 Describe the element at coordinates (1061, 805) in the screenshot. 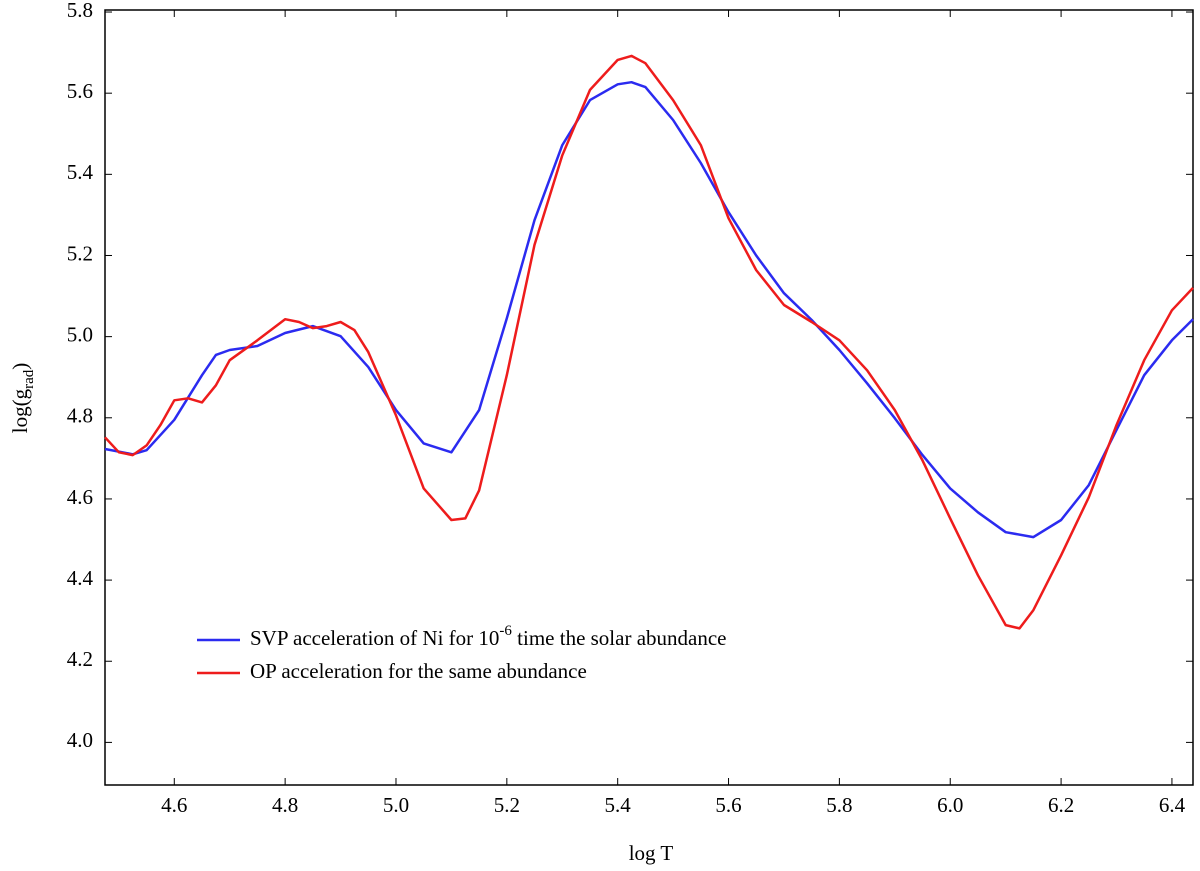

I see `x-tick-label: 6.2` at that location.